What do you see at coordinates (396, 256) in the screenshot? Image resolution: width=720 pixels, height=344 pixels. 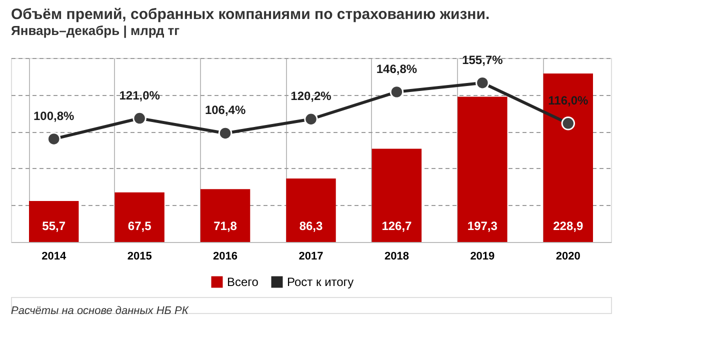 I see `x-tick-label: 2018` at bounding box center [396, 256].